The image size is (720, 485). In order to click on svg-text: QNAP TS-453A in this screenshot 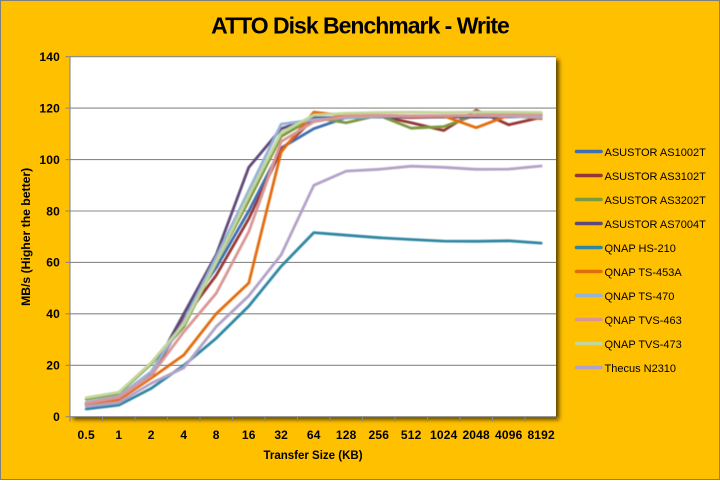, I will do `click(644, 273)`.